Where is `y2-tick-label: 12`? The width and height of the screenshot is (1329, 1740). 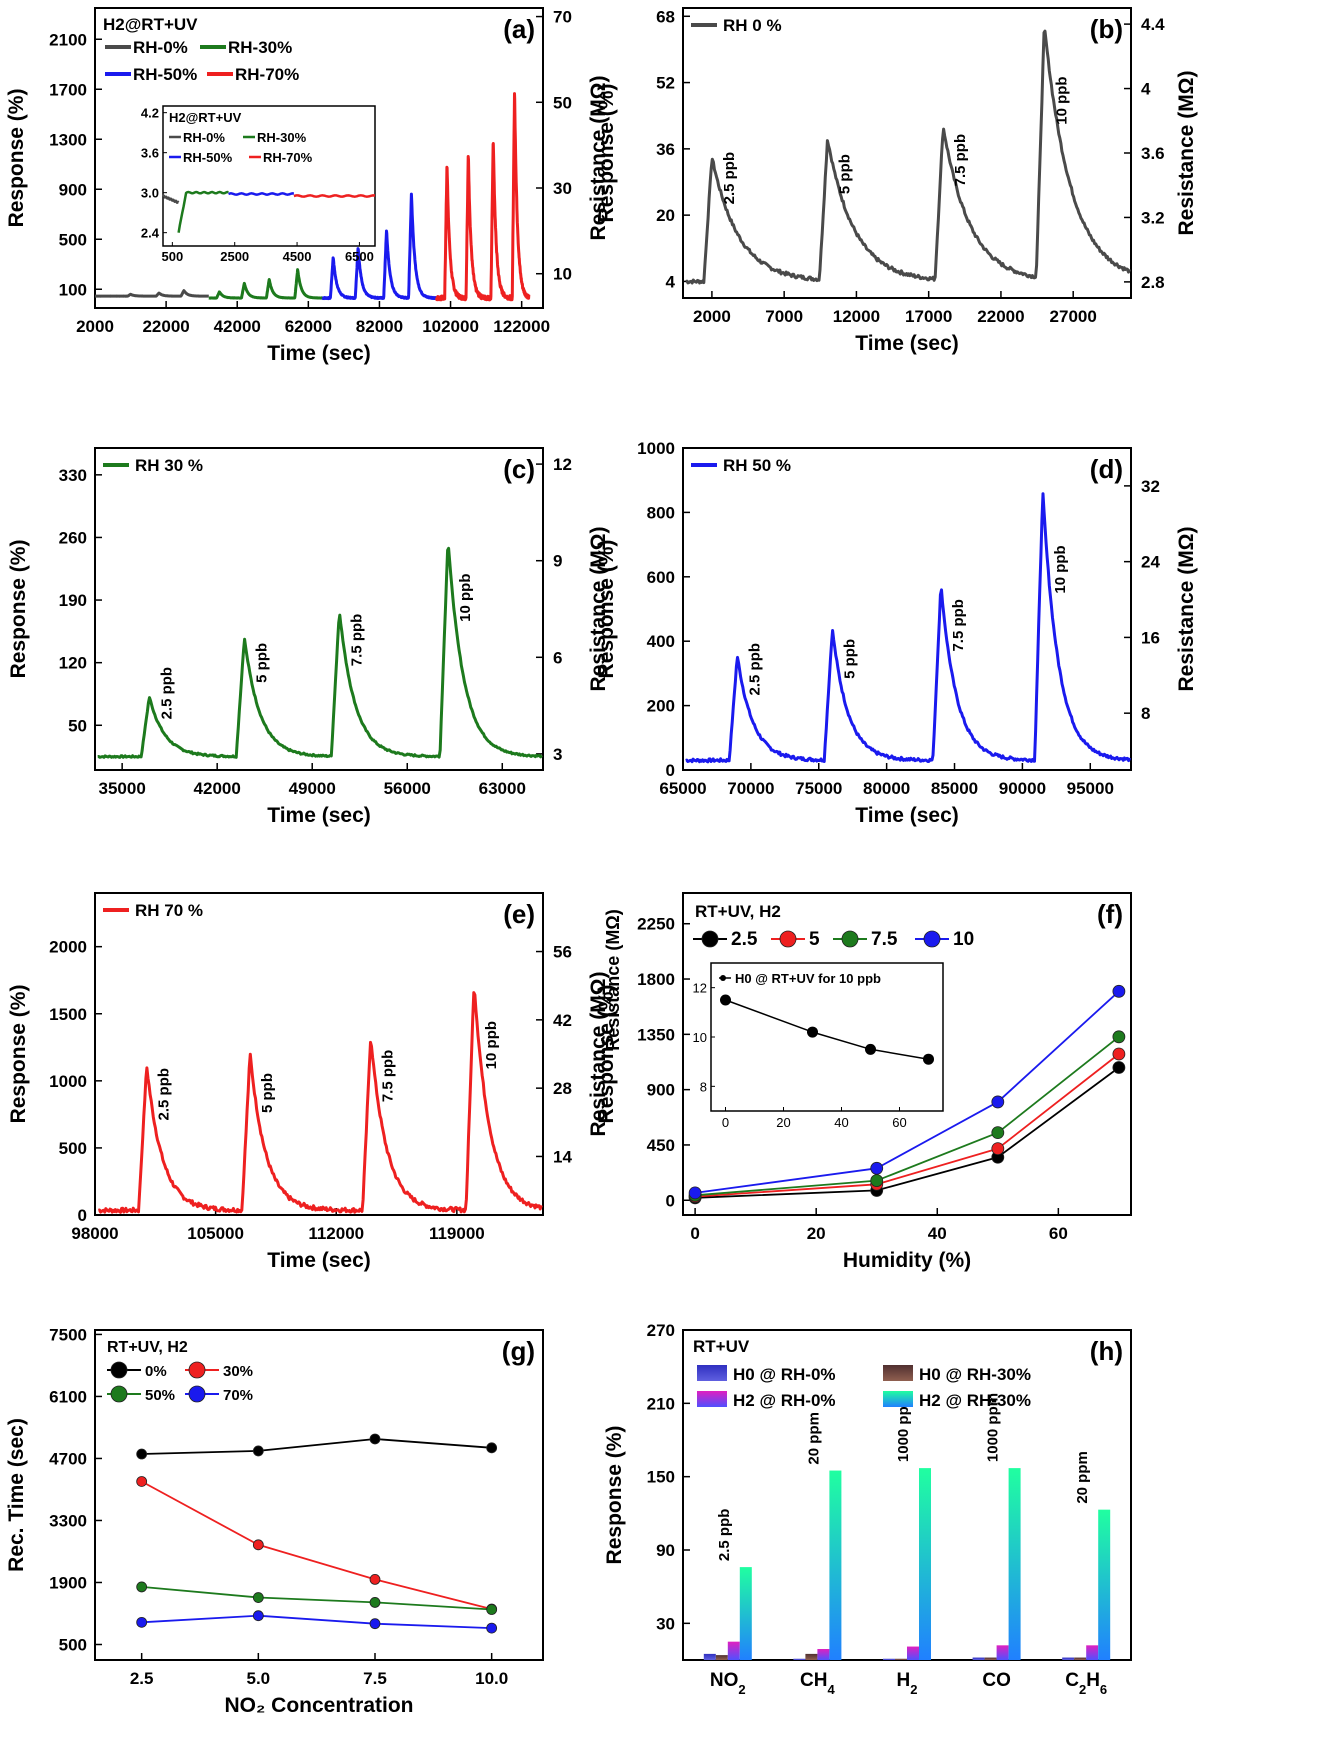
y2-tick-label: 12 is located at coordinates (562, 464).